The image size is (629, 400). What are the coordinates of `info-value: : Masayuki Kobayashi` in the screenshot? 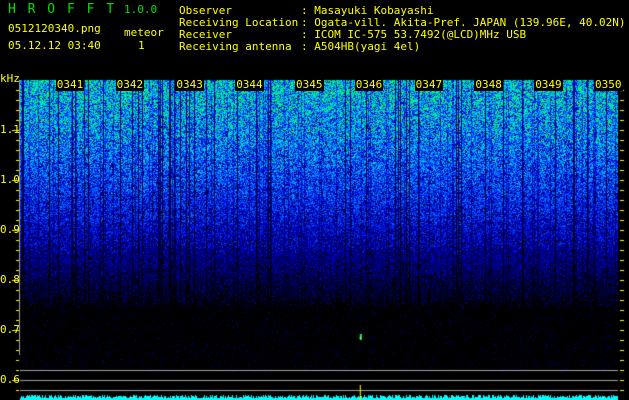 It's located at (367, 10).